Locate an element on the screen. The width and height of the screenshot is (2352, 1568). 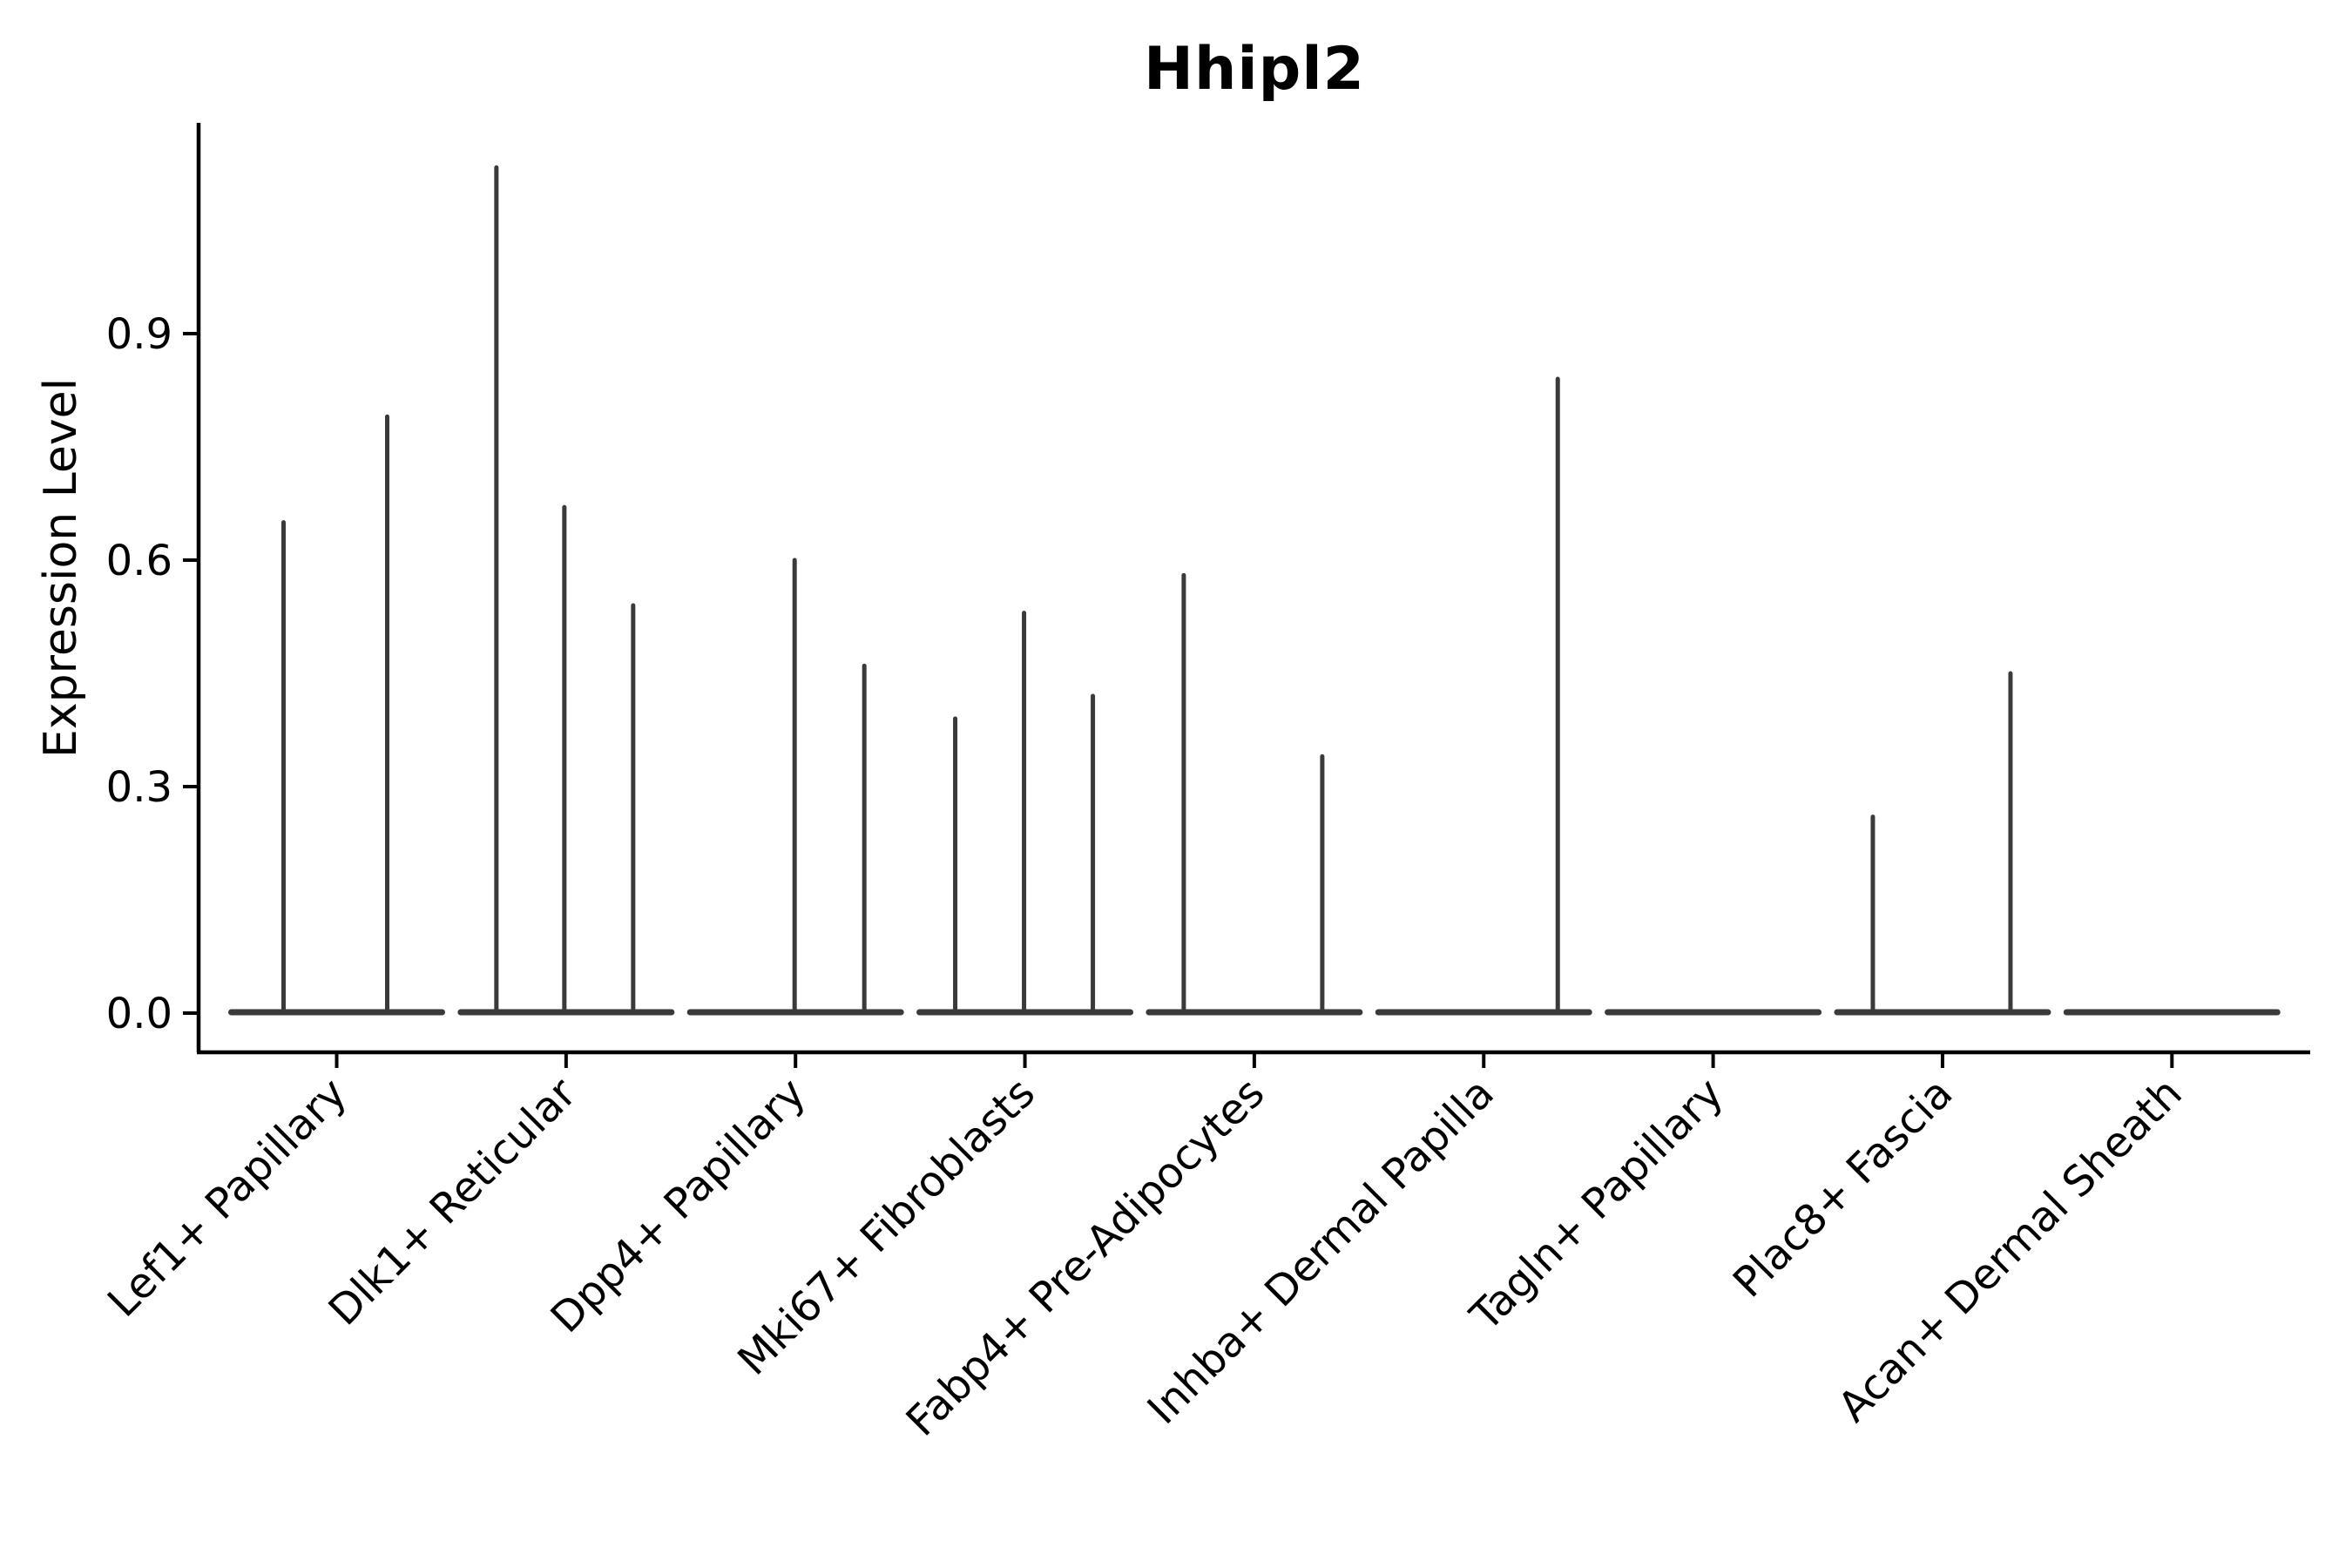
y-tick-label: 0.3 is located at coordinates (139, 787).